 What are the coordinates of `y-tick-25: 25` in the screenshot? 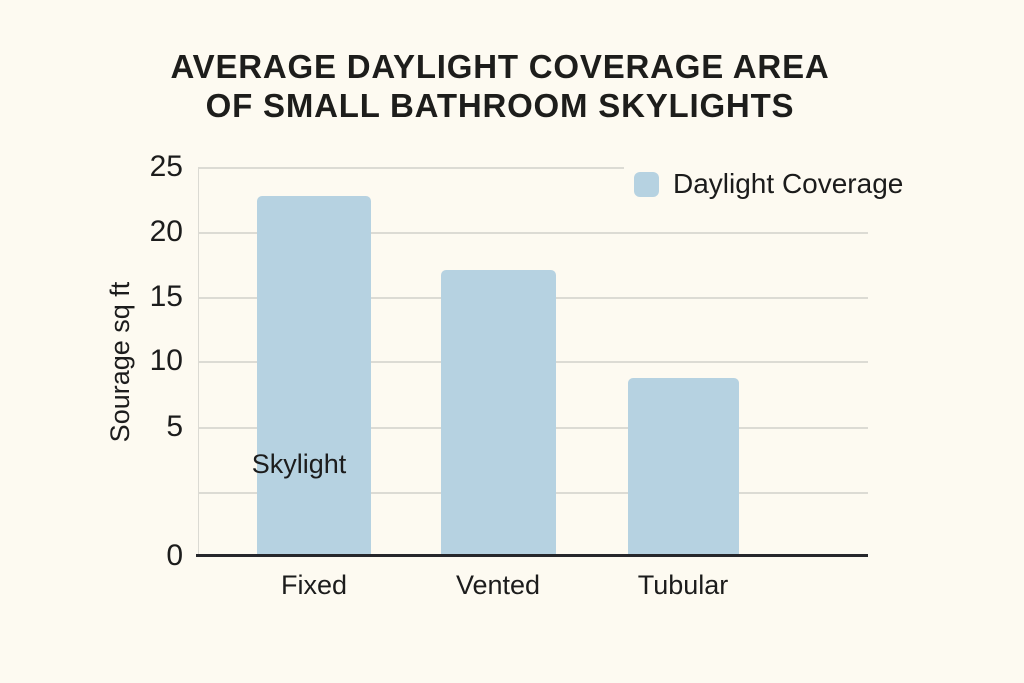 It's located at (166, 166).